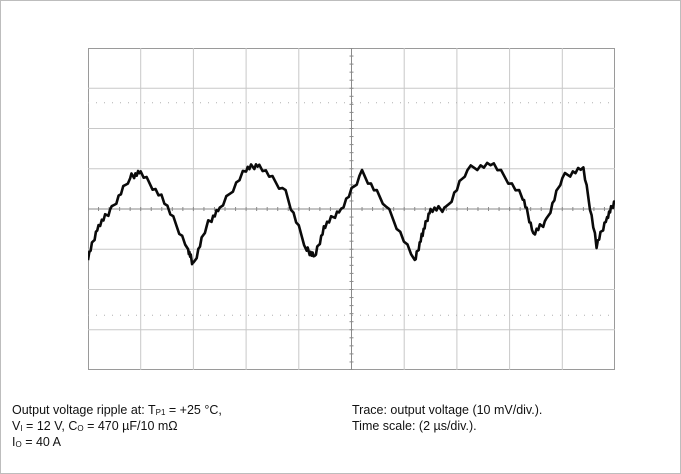  I want to click on channel-marker: 1, so click(88, 209).